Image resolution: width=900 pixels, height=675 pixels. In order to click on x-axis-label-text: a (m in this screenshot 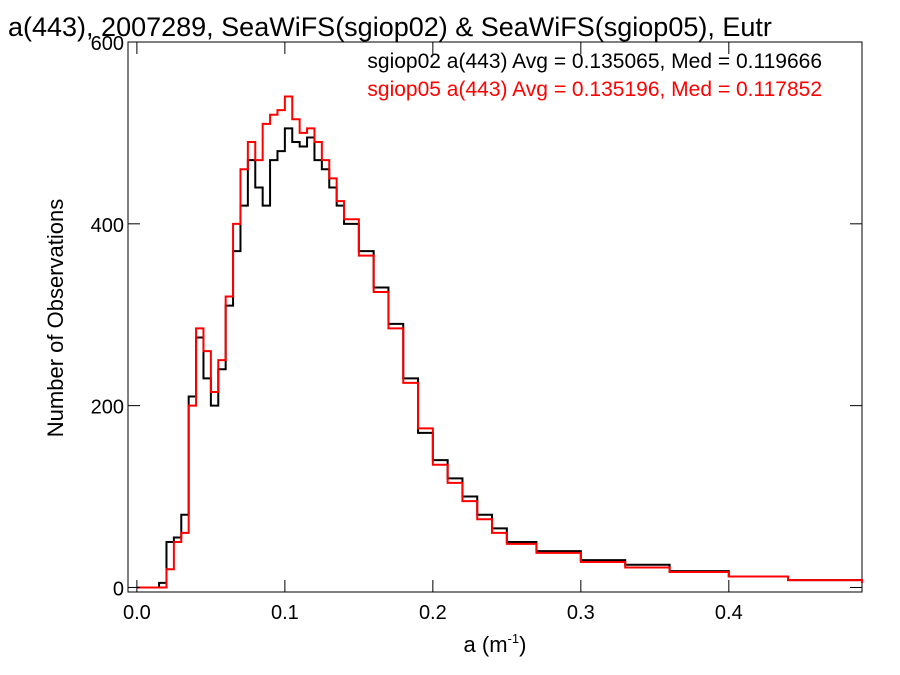, I will do `click(486, 644)`.